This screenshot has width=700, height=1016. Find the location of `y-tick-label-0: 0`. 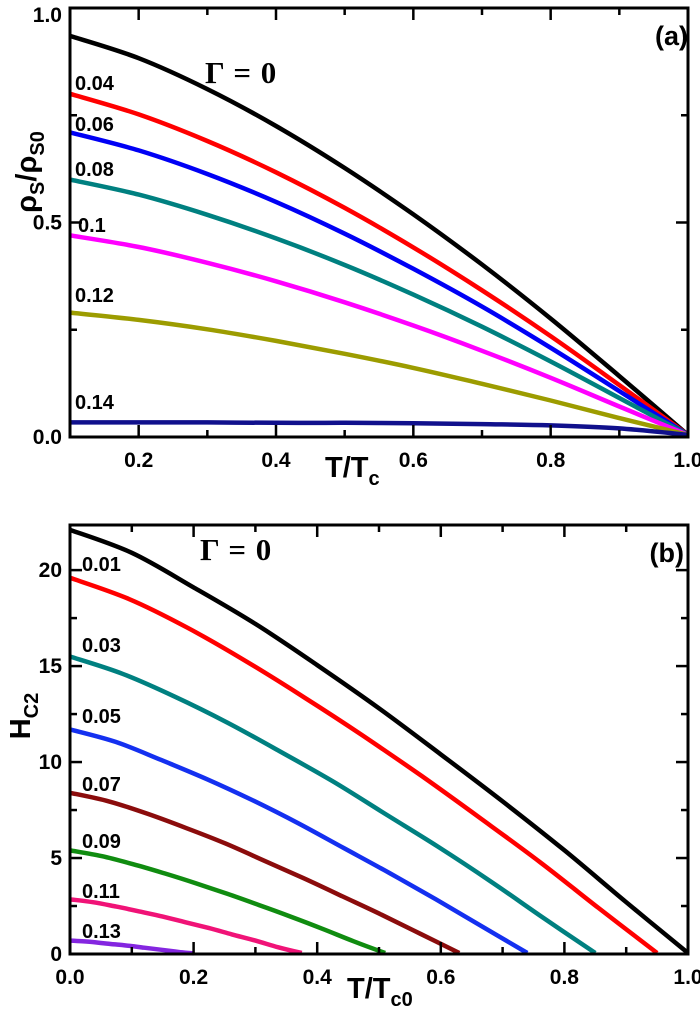

y-tick-label-0: 0 is located at coordinates (56, 954).